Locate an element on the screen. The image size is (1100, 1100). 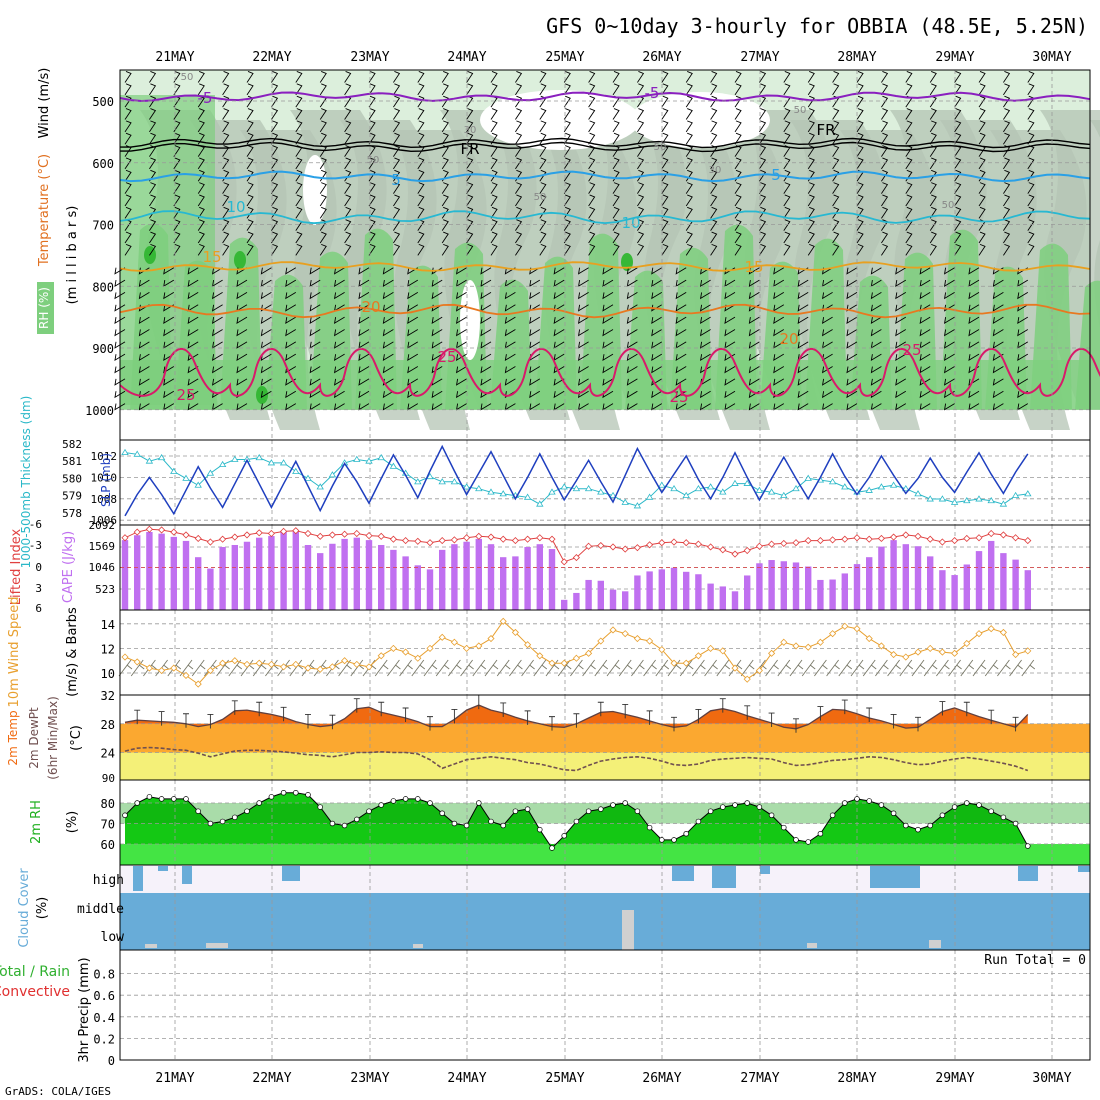
y-tick: 600 is located at coordinates (103, 164).